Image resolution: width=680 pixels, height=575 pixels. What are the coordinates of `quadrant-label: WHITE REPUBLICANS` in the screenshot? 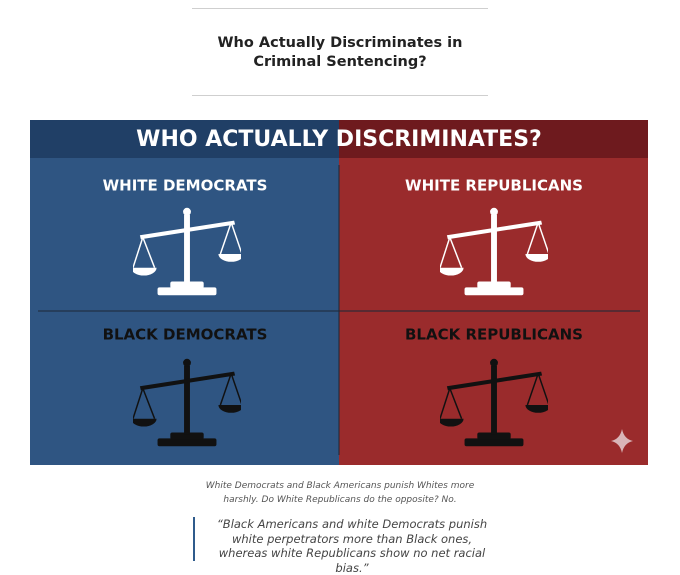 It's located at (494, 186).